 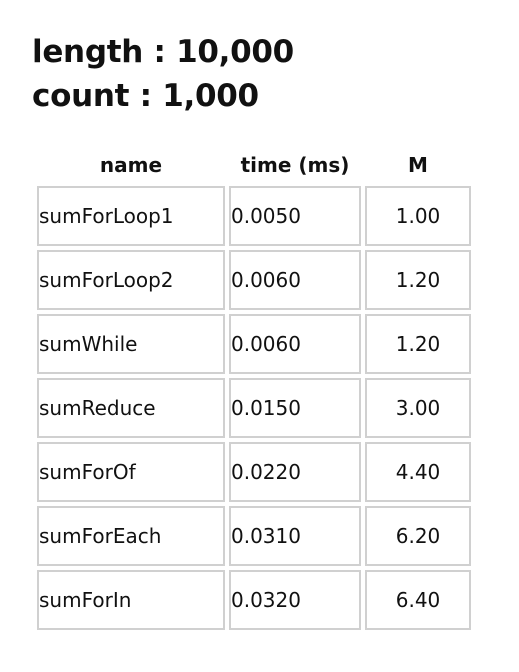 What do you see at coordinates (131, 344) in the screenshot?
I see `cell-name: sumWhile` at bounding box center [131, 344].